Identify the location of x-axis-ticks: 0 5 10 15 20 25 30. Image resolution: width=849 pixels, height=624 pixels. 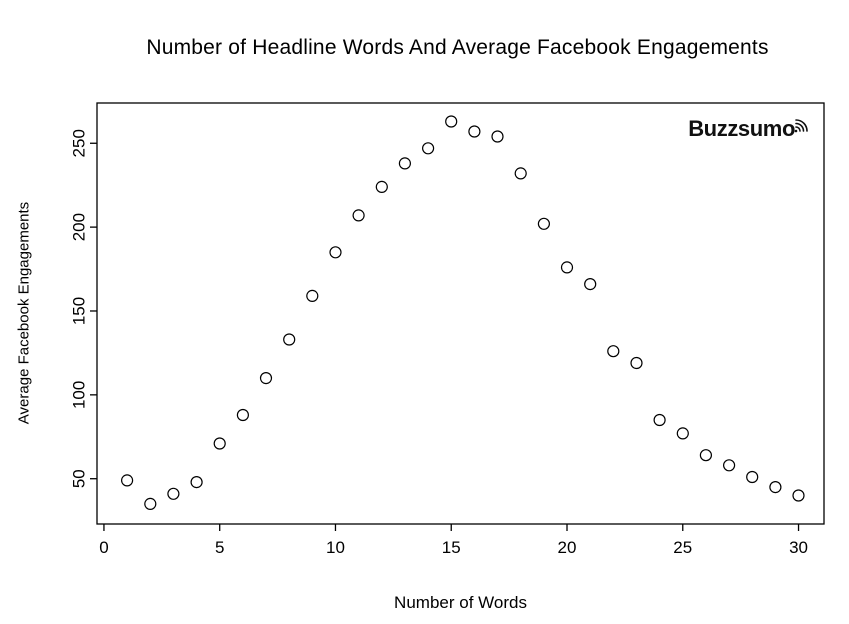
(453, 540).